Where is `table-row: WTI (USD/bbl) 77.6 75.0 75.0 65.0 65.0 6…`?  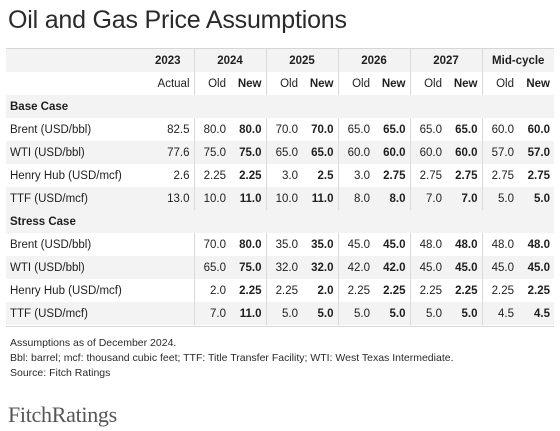
table-row: WTI (USD/bbl) 77.6 75.0 75.0 65.0 65.0 6… is located at coordinates (280, 152).